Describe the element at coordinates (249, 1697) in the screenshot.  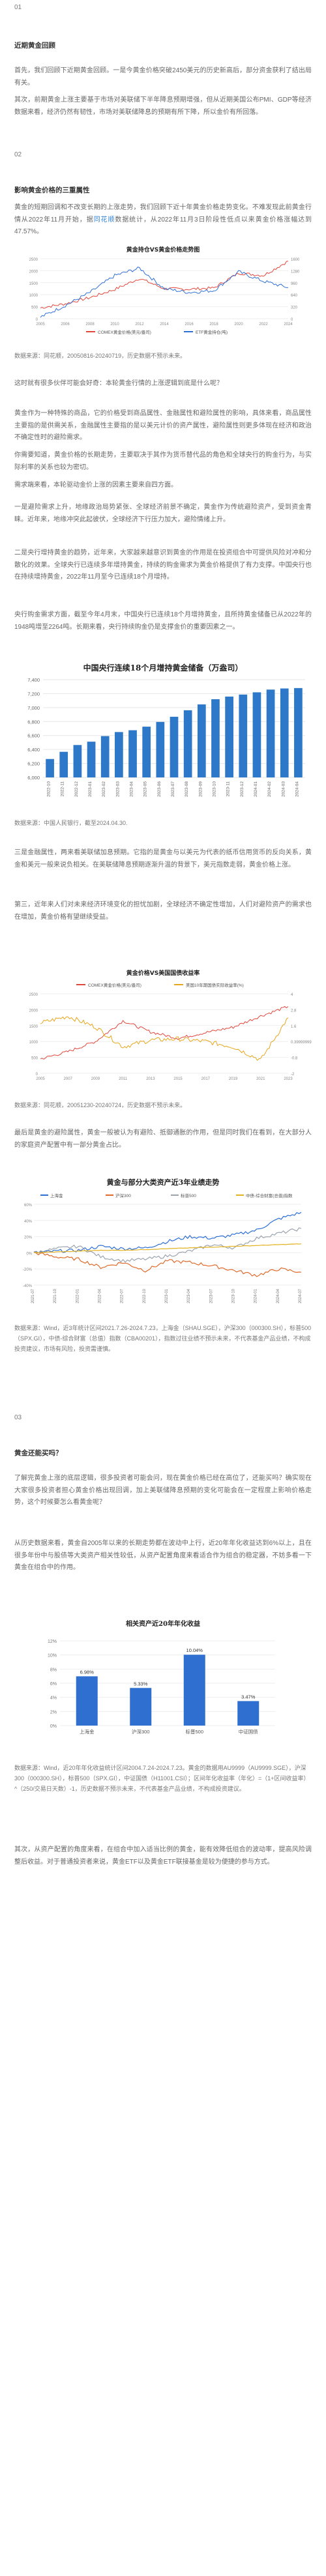
I see `chart5-value-label: 3.47%` at that location.